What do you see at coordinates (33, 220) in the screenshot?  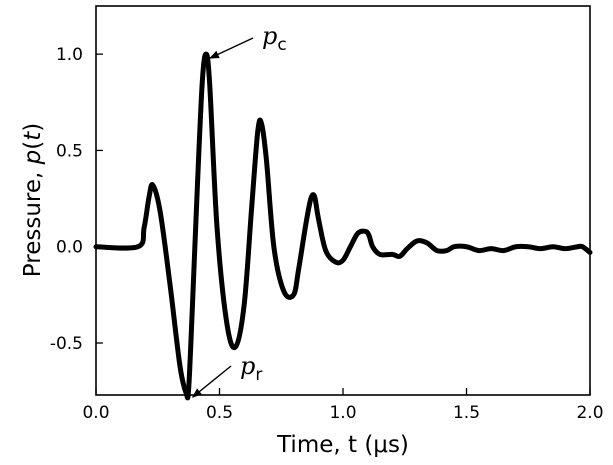 I see `y-axis-title-text: Pressure,` at bounding box center [33, 220].